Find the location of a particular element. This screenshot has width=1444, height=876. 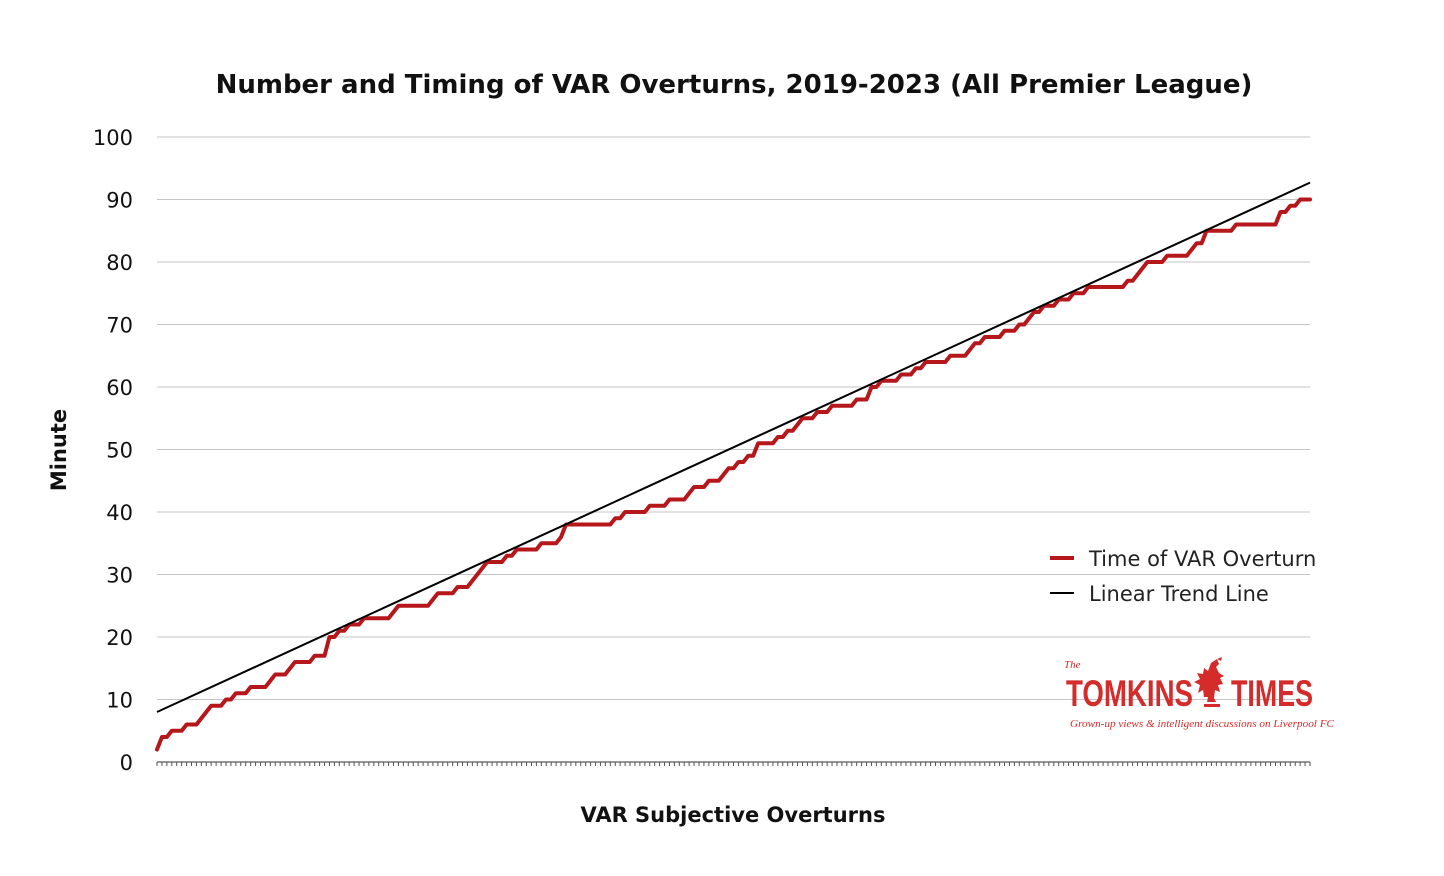

y-tick-label: 60 is located at coordinates (119, 388).